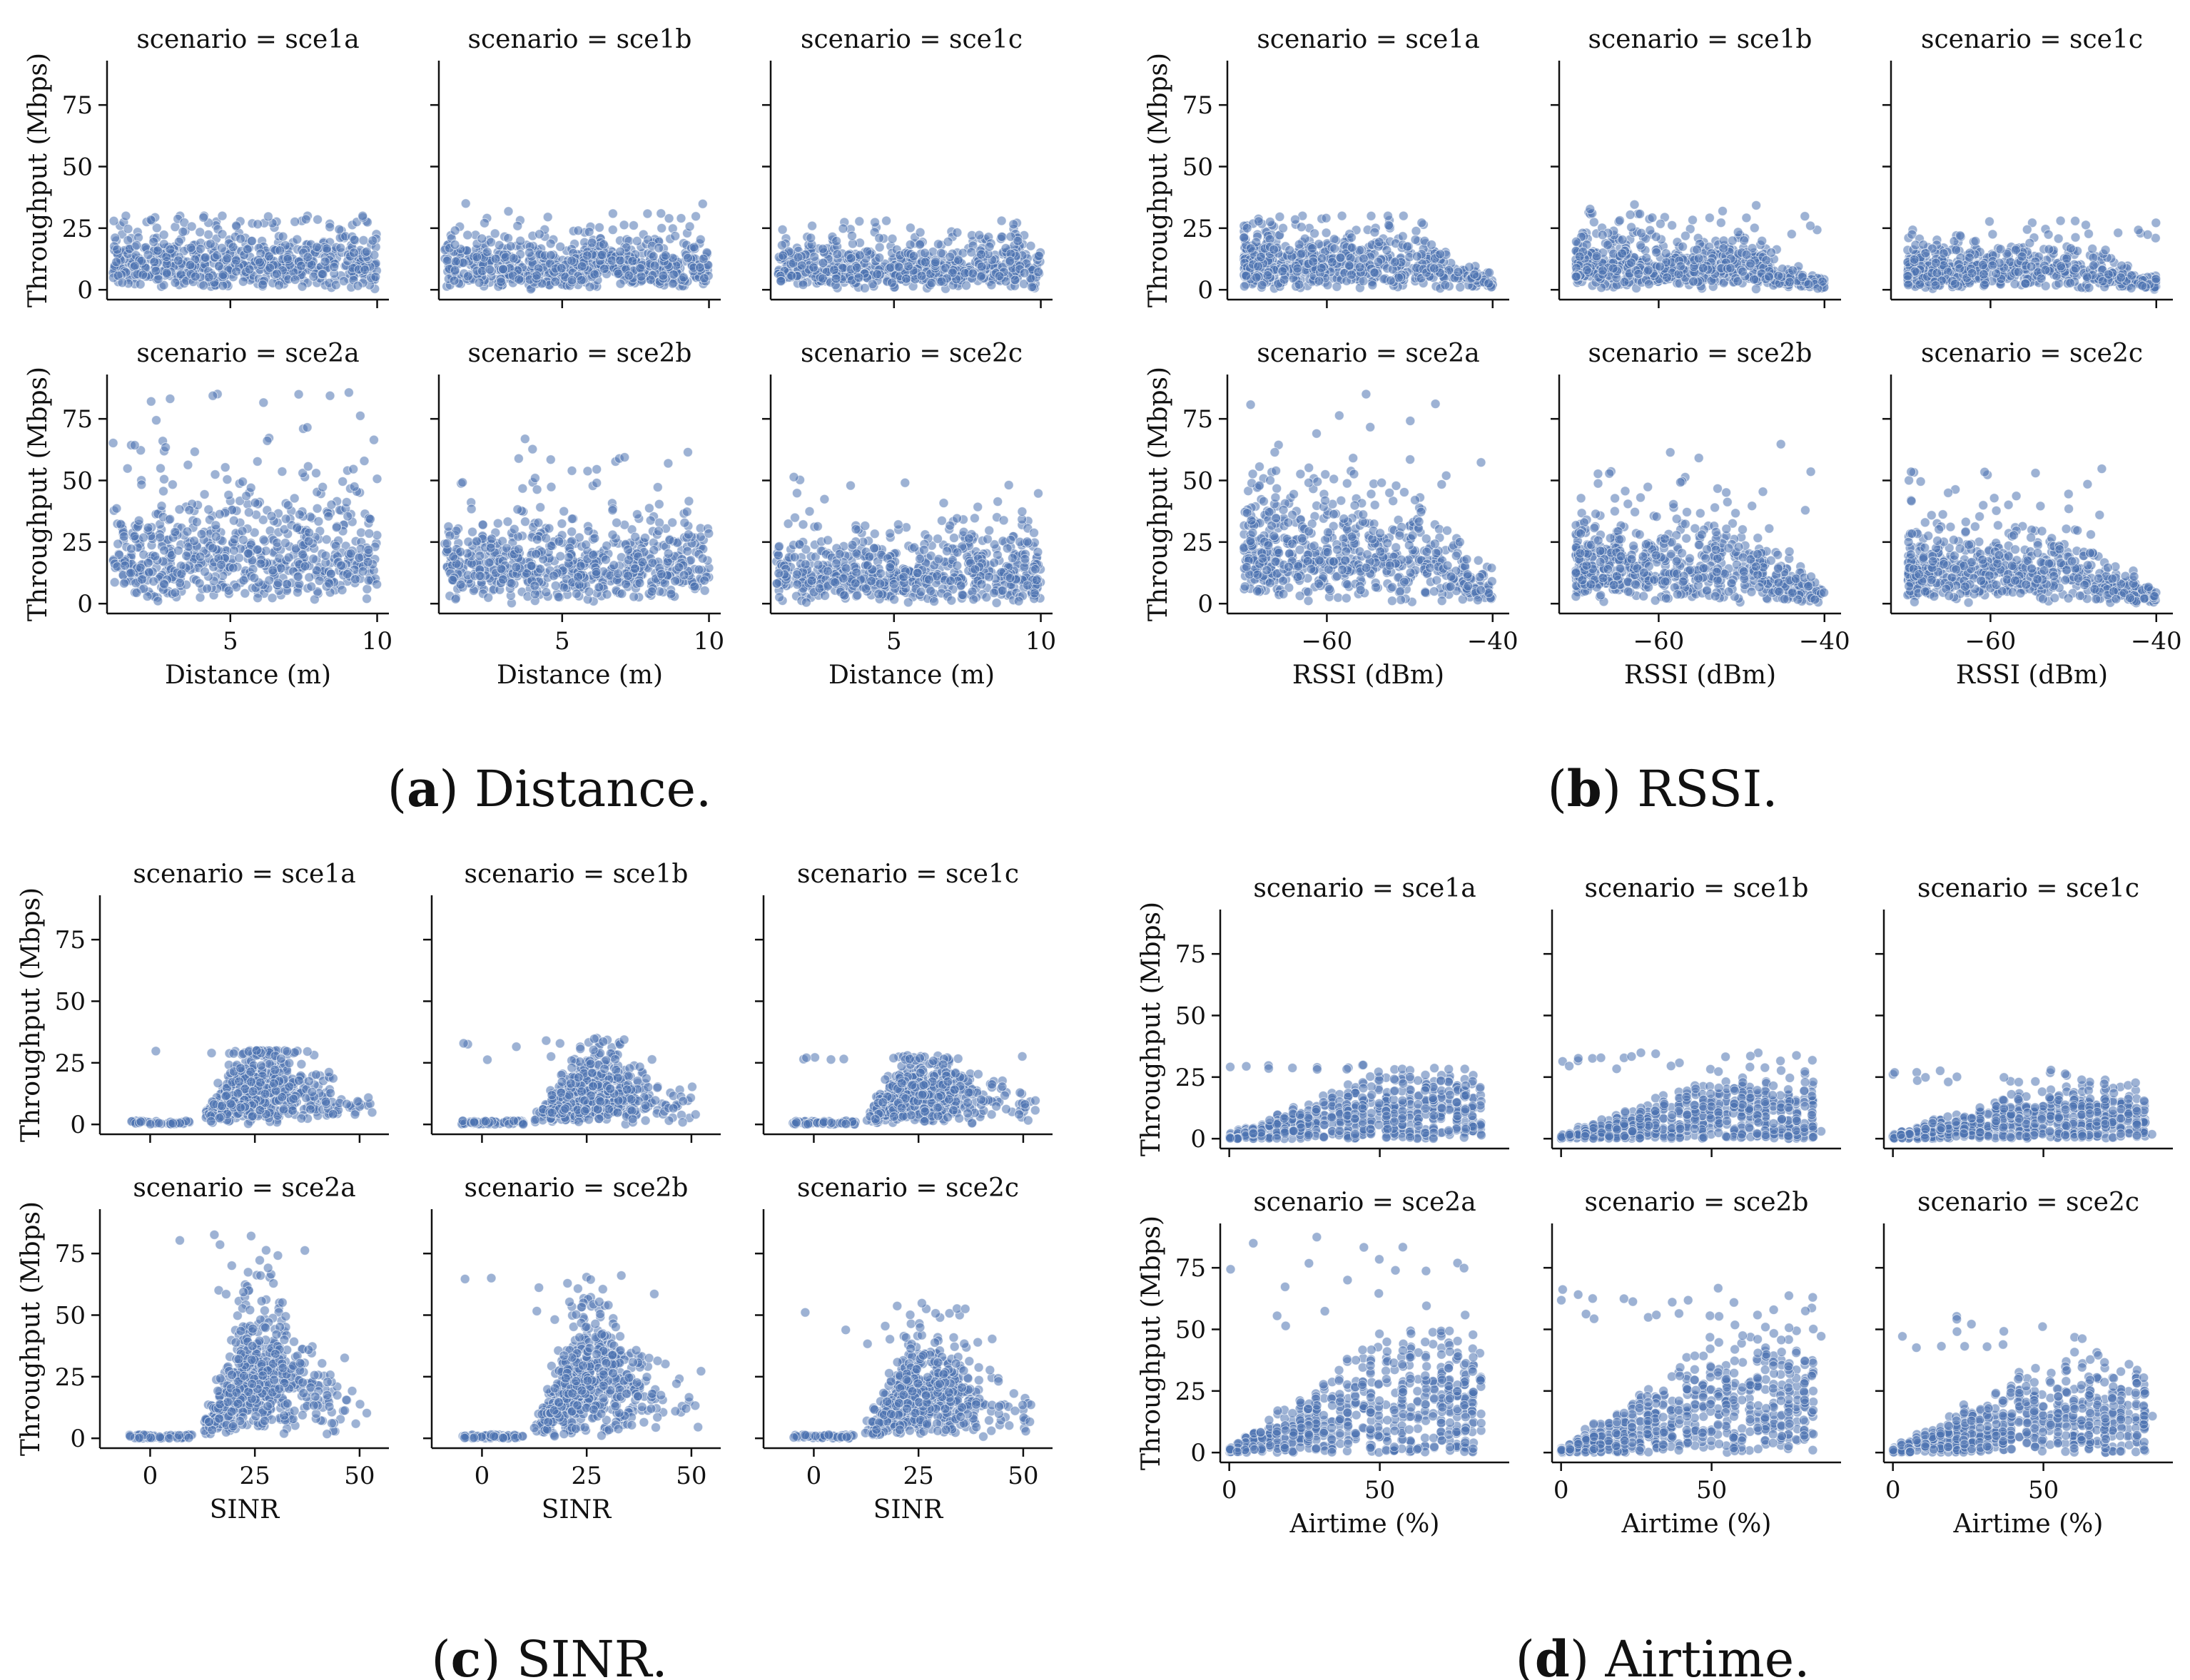  What do you see at coordinates (580, 353) in the screenshot?
I see `facet-title: scenario = sce2b` at bounding box center [580, 353].